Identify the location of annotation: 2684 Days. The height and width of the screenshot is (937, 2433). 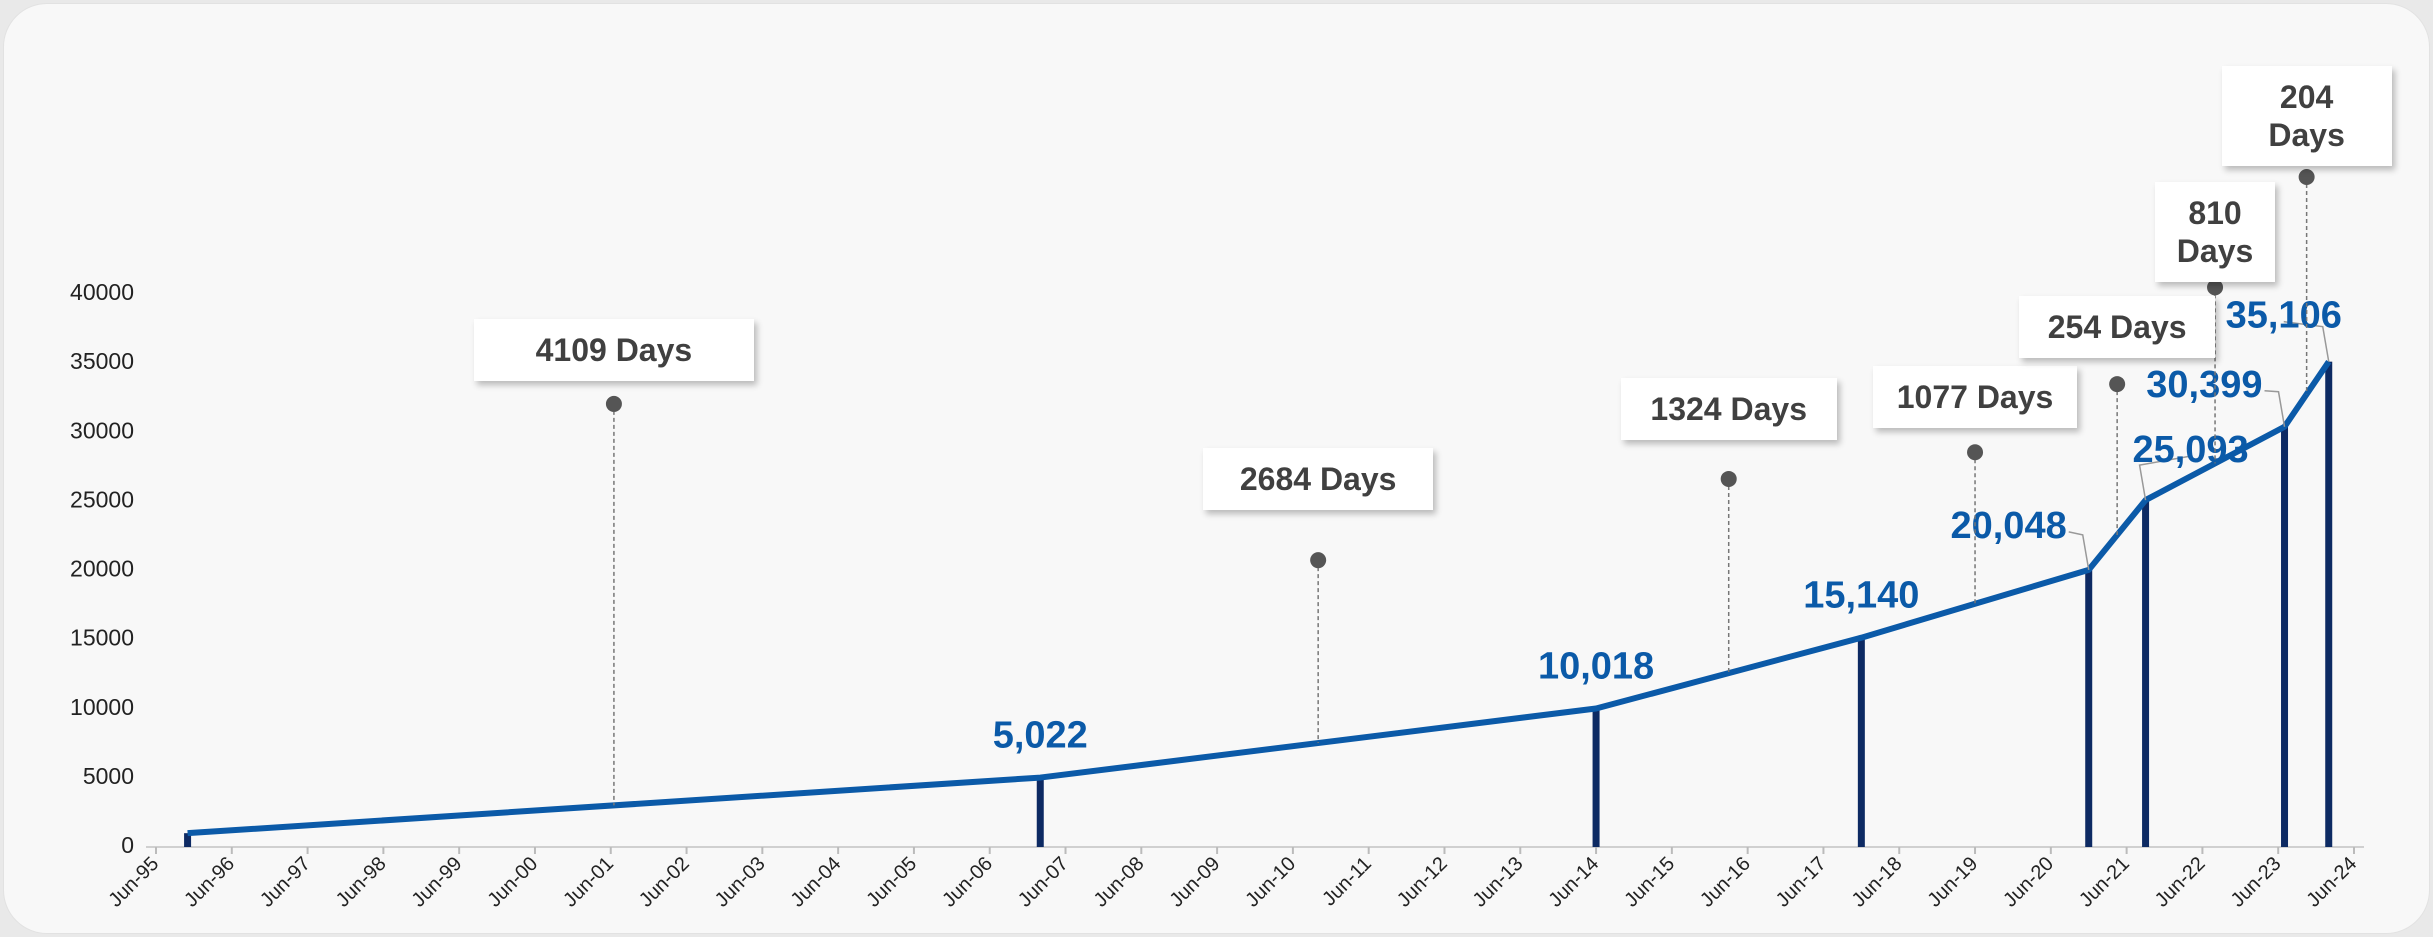
(1318, 479).